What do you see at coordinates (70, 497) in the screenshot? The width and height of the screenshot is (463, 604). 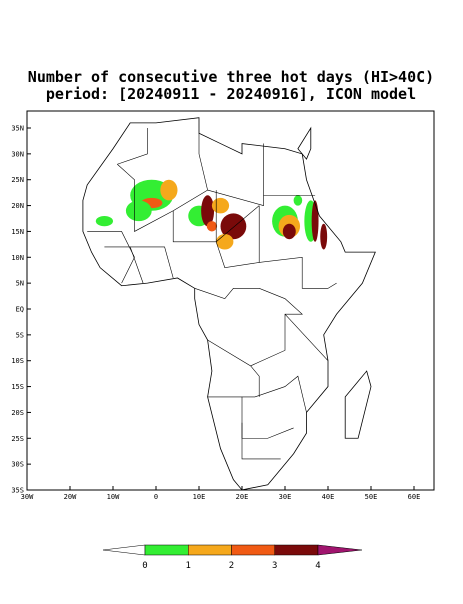 I see `lon-tick-label: 20W` at bounding box center [70, 497].